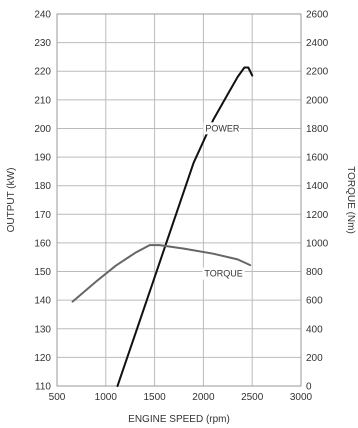  I want to click on y-right-tick-label: 800, so click(314, 272).